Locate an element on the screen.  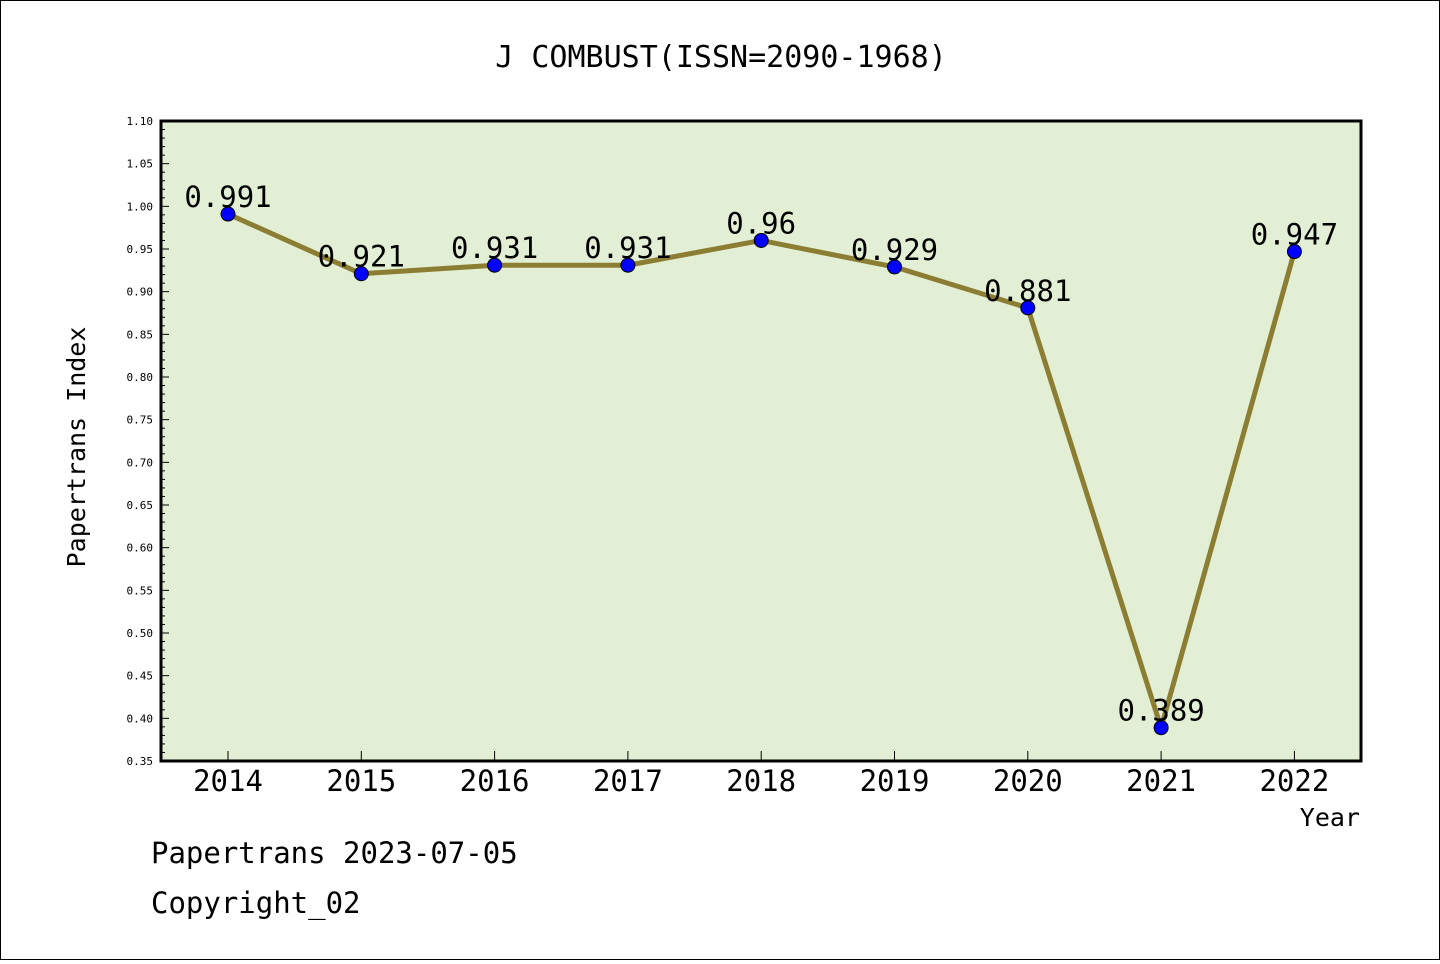
data-label: 0.991 is located at coordinates (227, 197).